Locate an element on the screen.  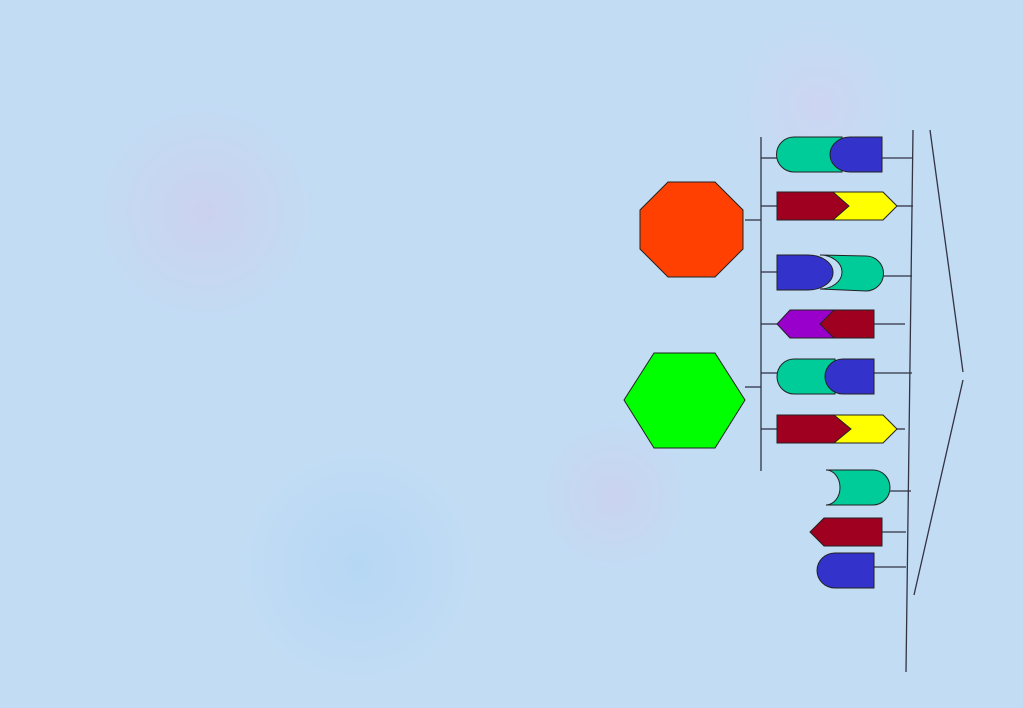
purple-arrow is located at coordinates (806, 324).